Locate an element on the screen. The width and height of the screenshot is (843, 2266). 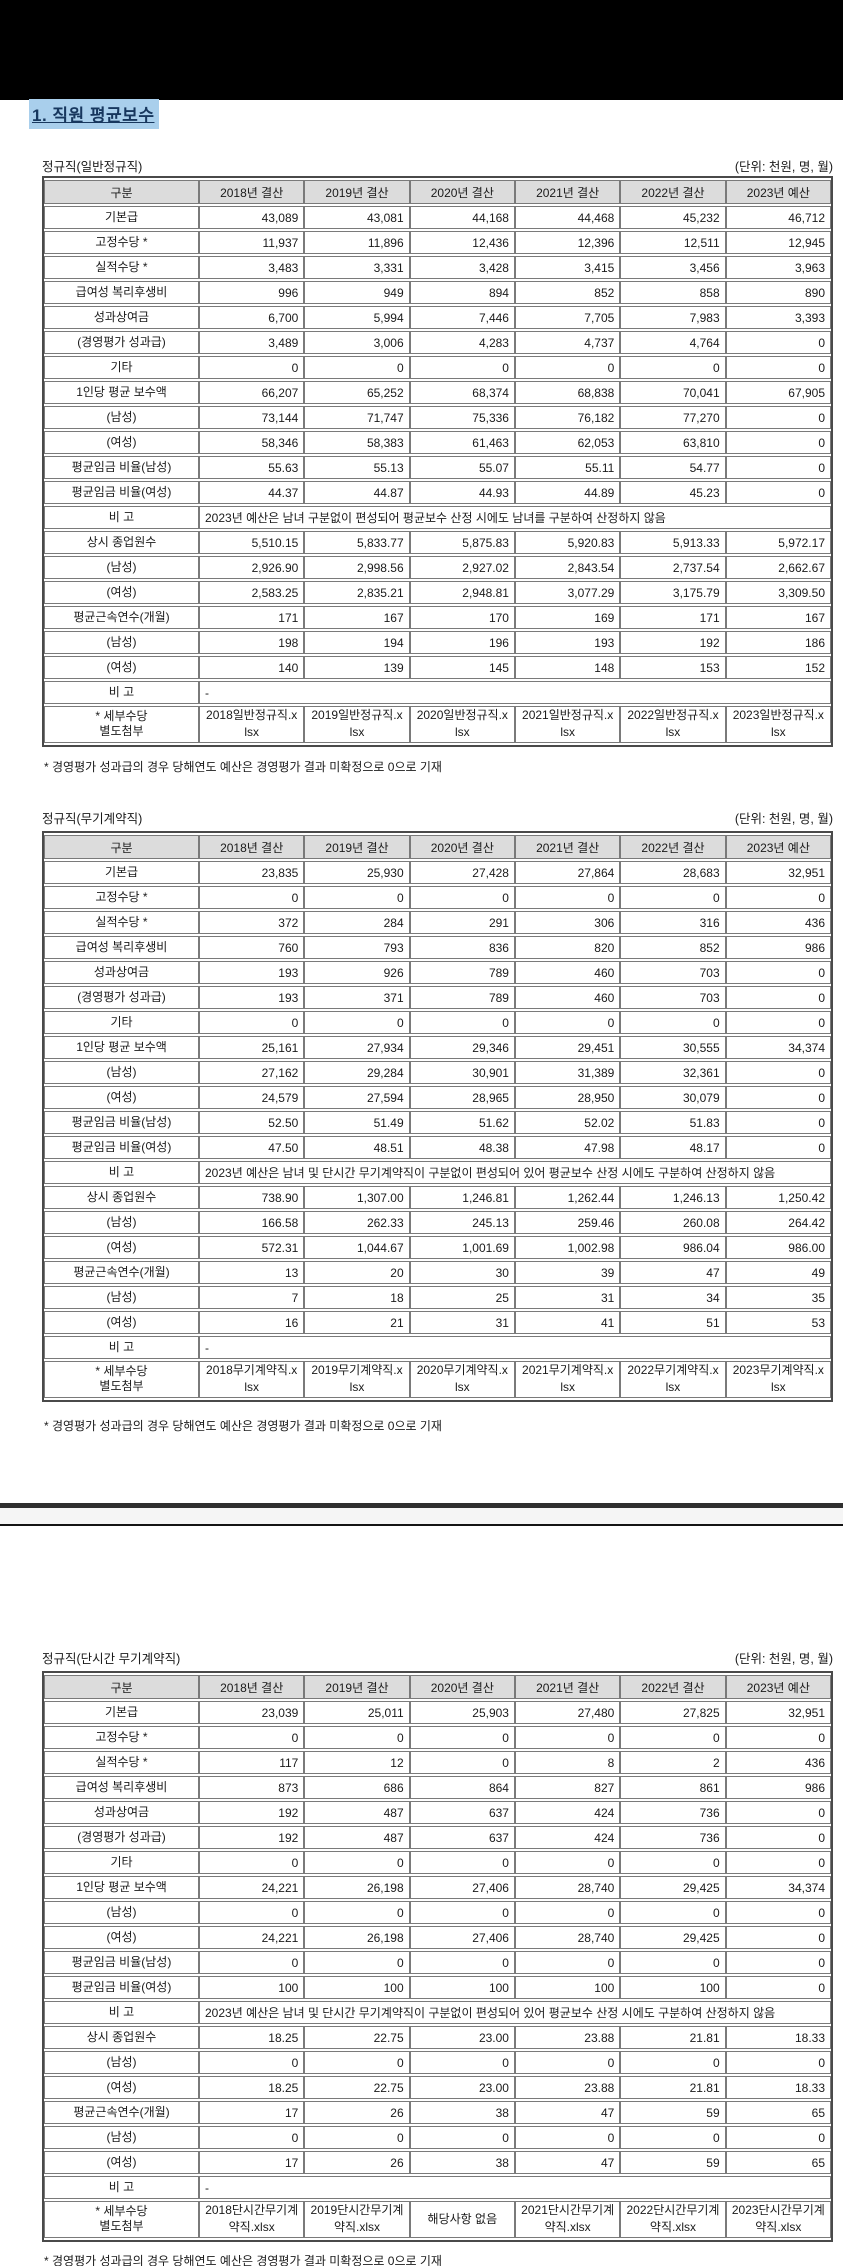
value-cell: 25,930 is located at coordinates (357, 872).